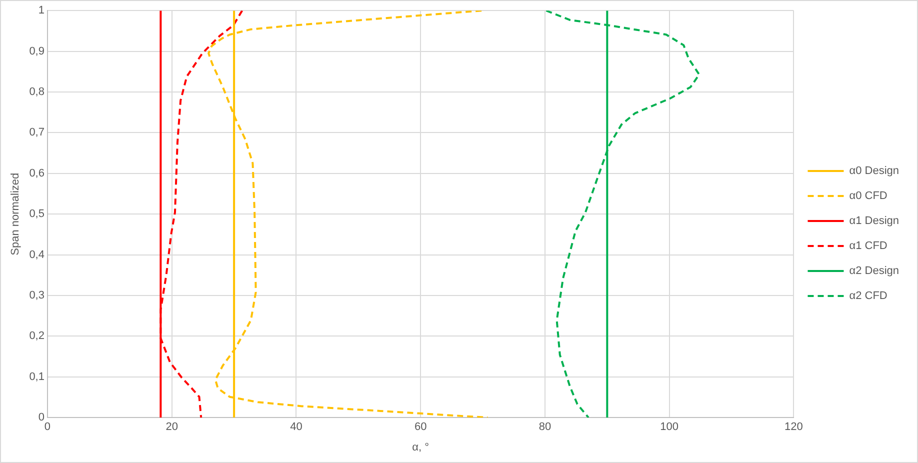  I want to click on legend-label: α2 Design, so click(874, 271).